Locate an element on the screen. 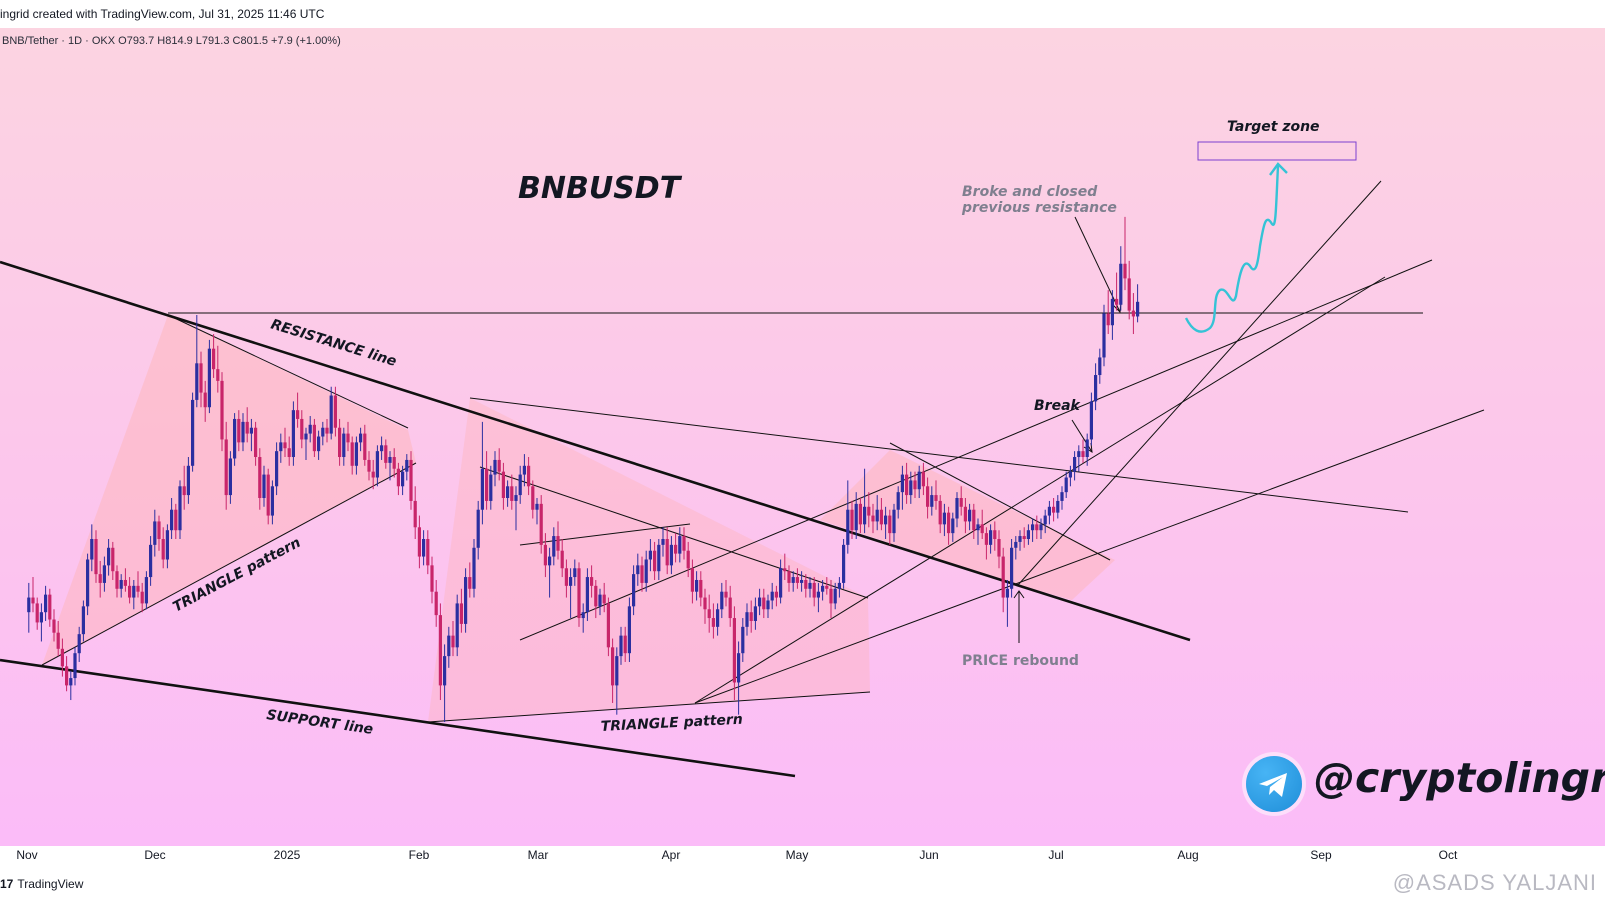  tv-logo-icon: 17 is located at coordinates (7, 884).